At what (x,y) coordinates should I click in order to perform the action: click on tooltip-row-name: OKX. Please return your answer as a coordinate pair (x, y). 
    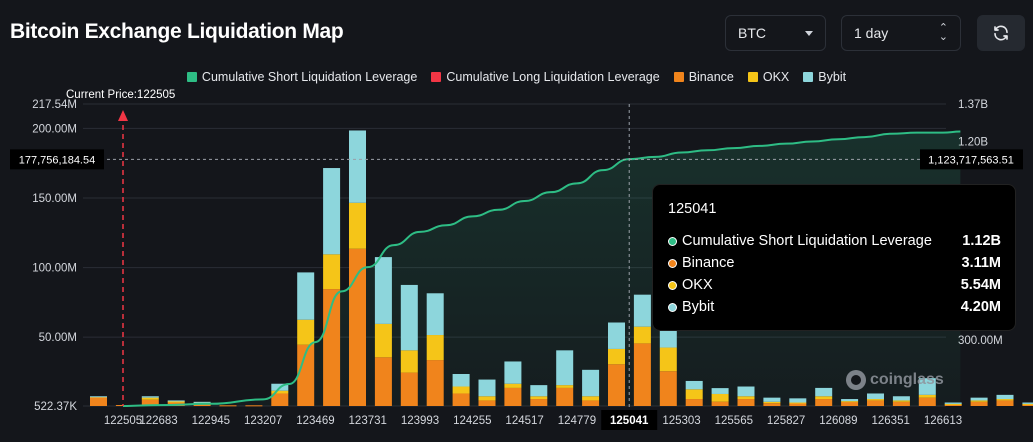
    Looking at the image, I should click on (697, 285).